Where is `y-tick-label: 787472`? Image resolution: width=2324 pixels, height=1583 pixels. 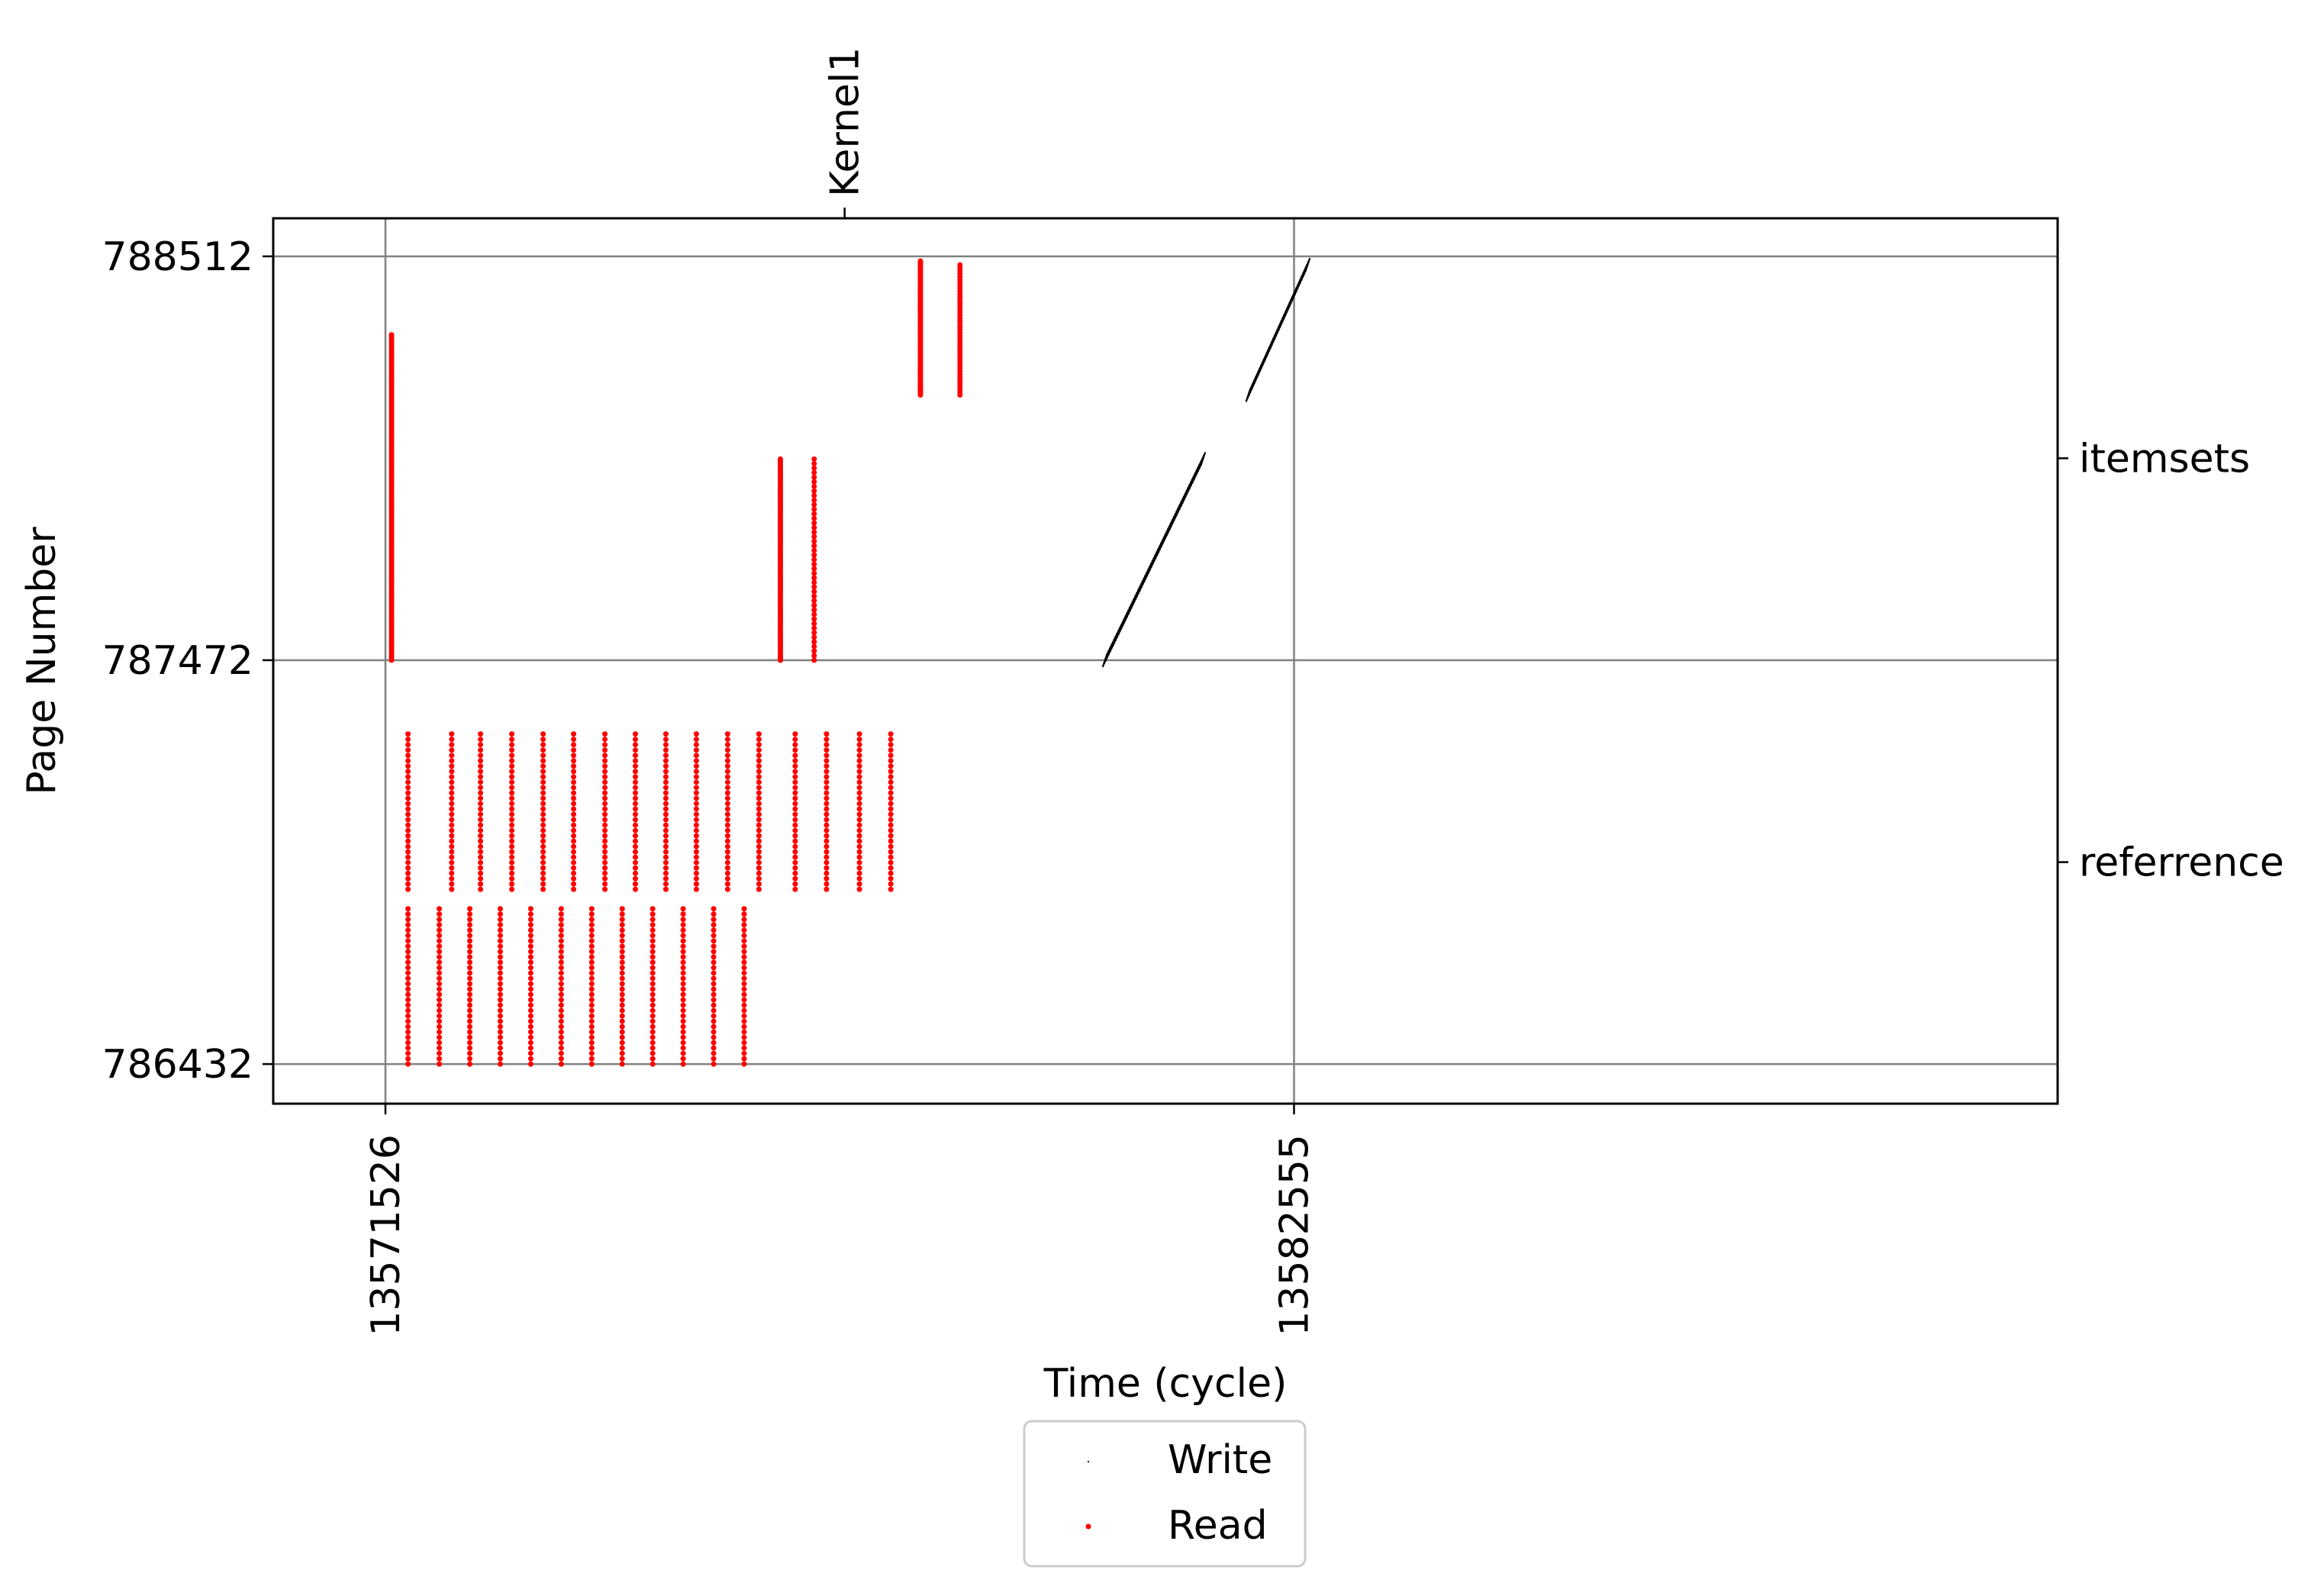 y-tick-label: 787472 is located at coordinates (177, 661).